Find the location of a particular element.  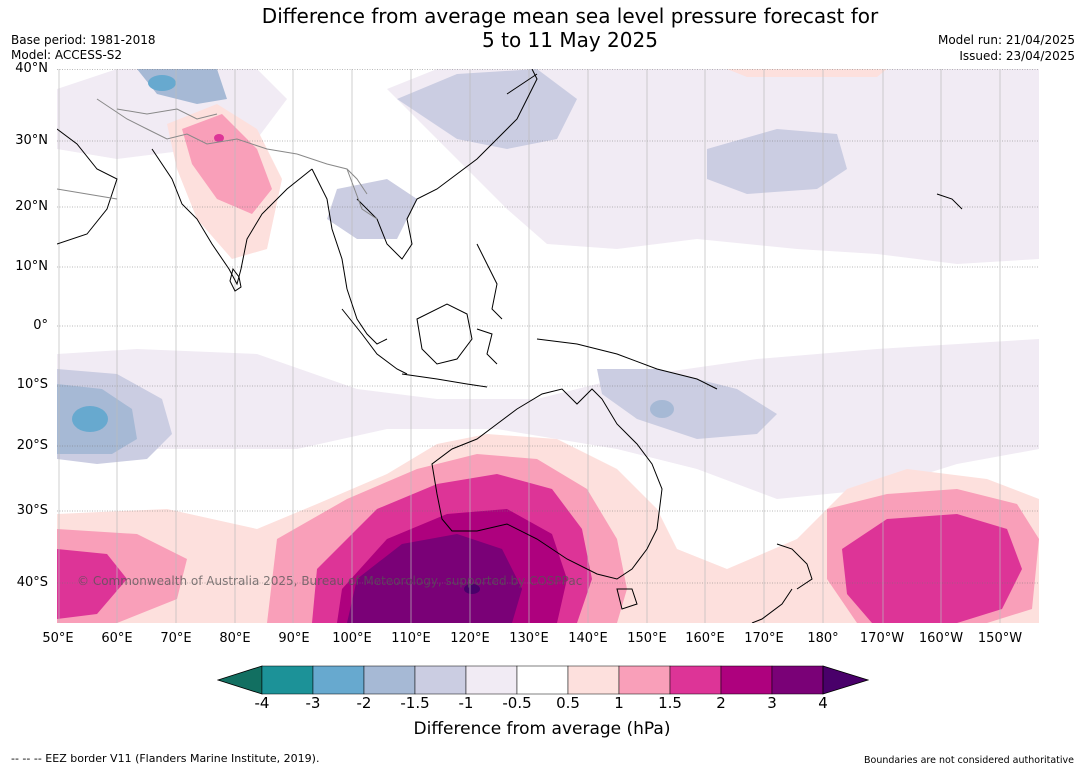

coast-borneo is located at coordinates (444, 334).